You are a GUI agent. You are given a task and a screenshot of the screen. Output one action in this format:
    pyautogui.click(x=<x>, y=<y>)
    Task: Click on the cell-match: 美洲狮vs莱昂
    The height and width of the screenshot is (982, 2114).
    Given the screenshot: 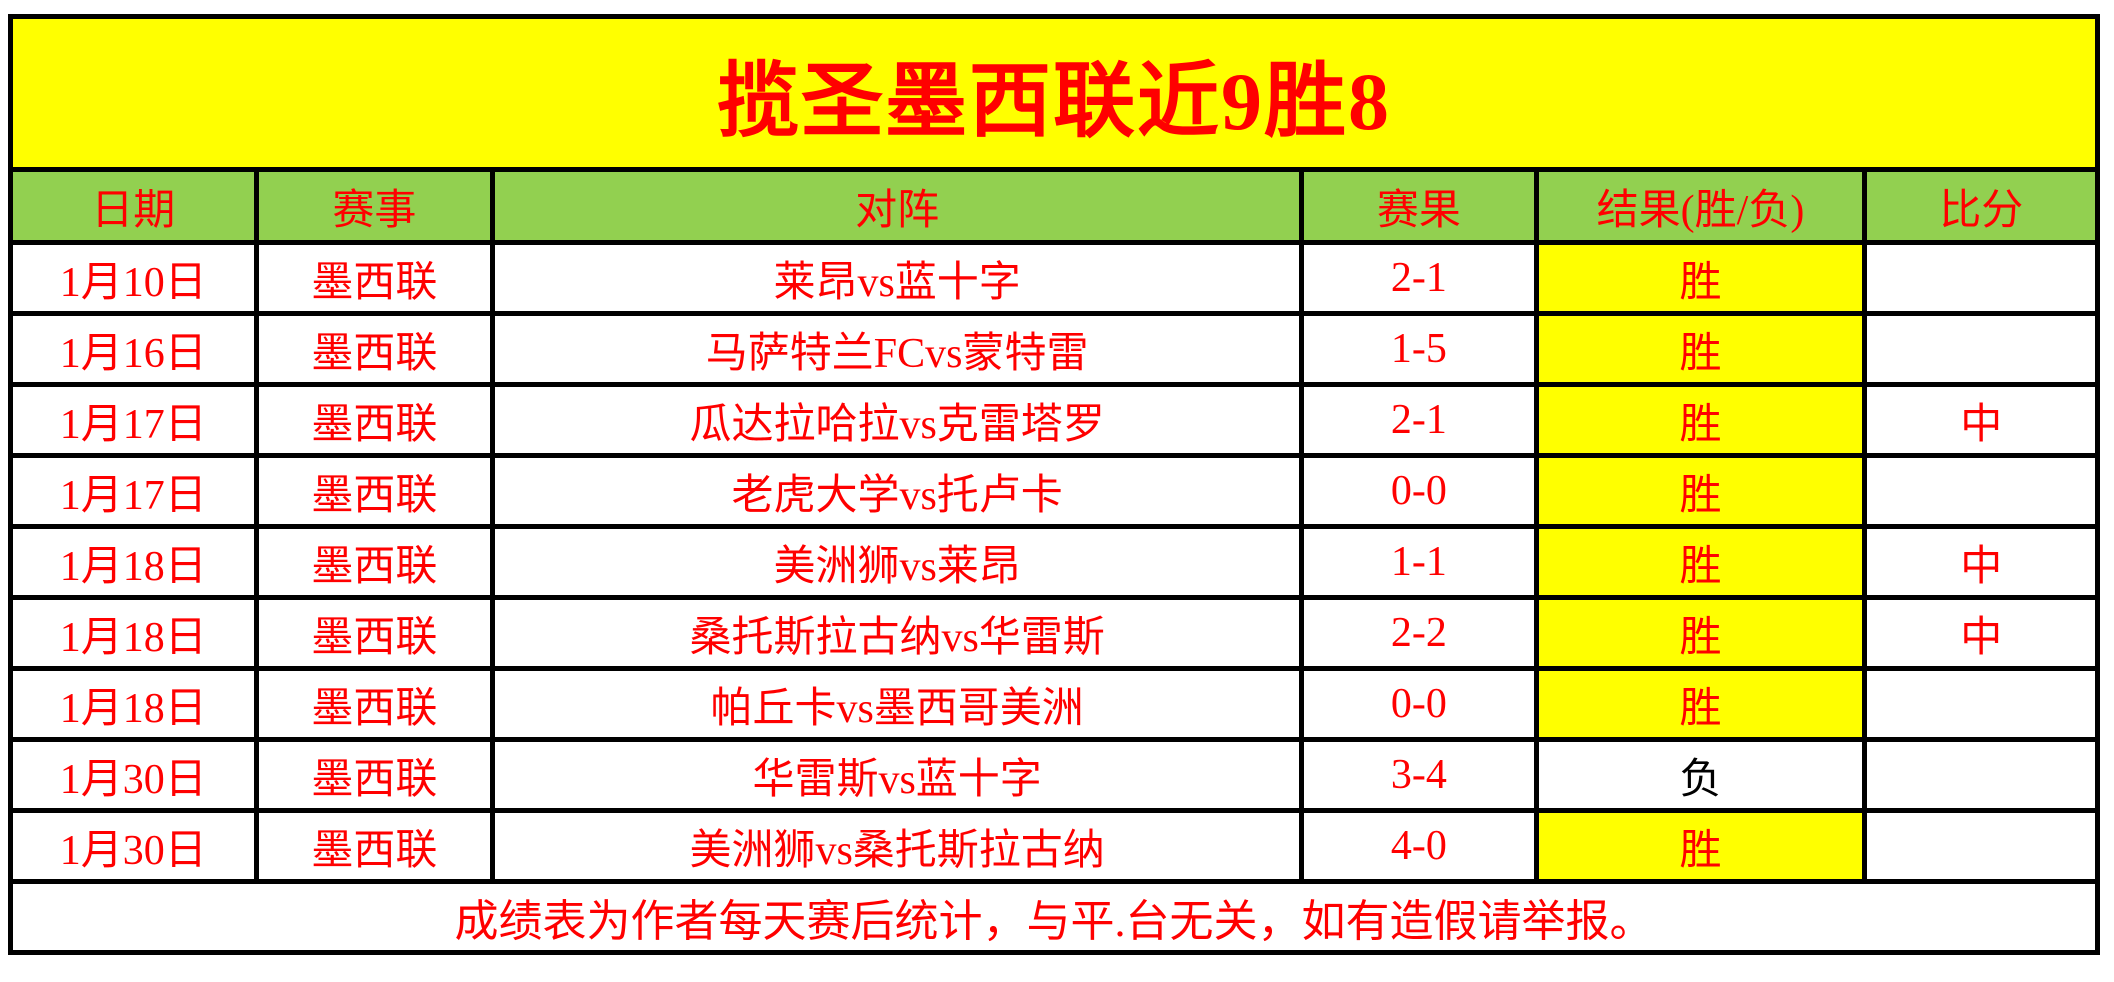 What is the action you would take?
    pyautogui.click(x=897, y=562)
    